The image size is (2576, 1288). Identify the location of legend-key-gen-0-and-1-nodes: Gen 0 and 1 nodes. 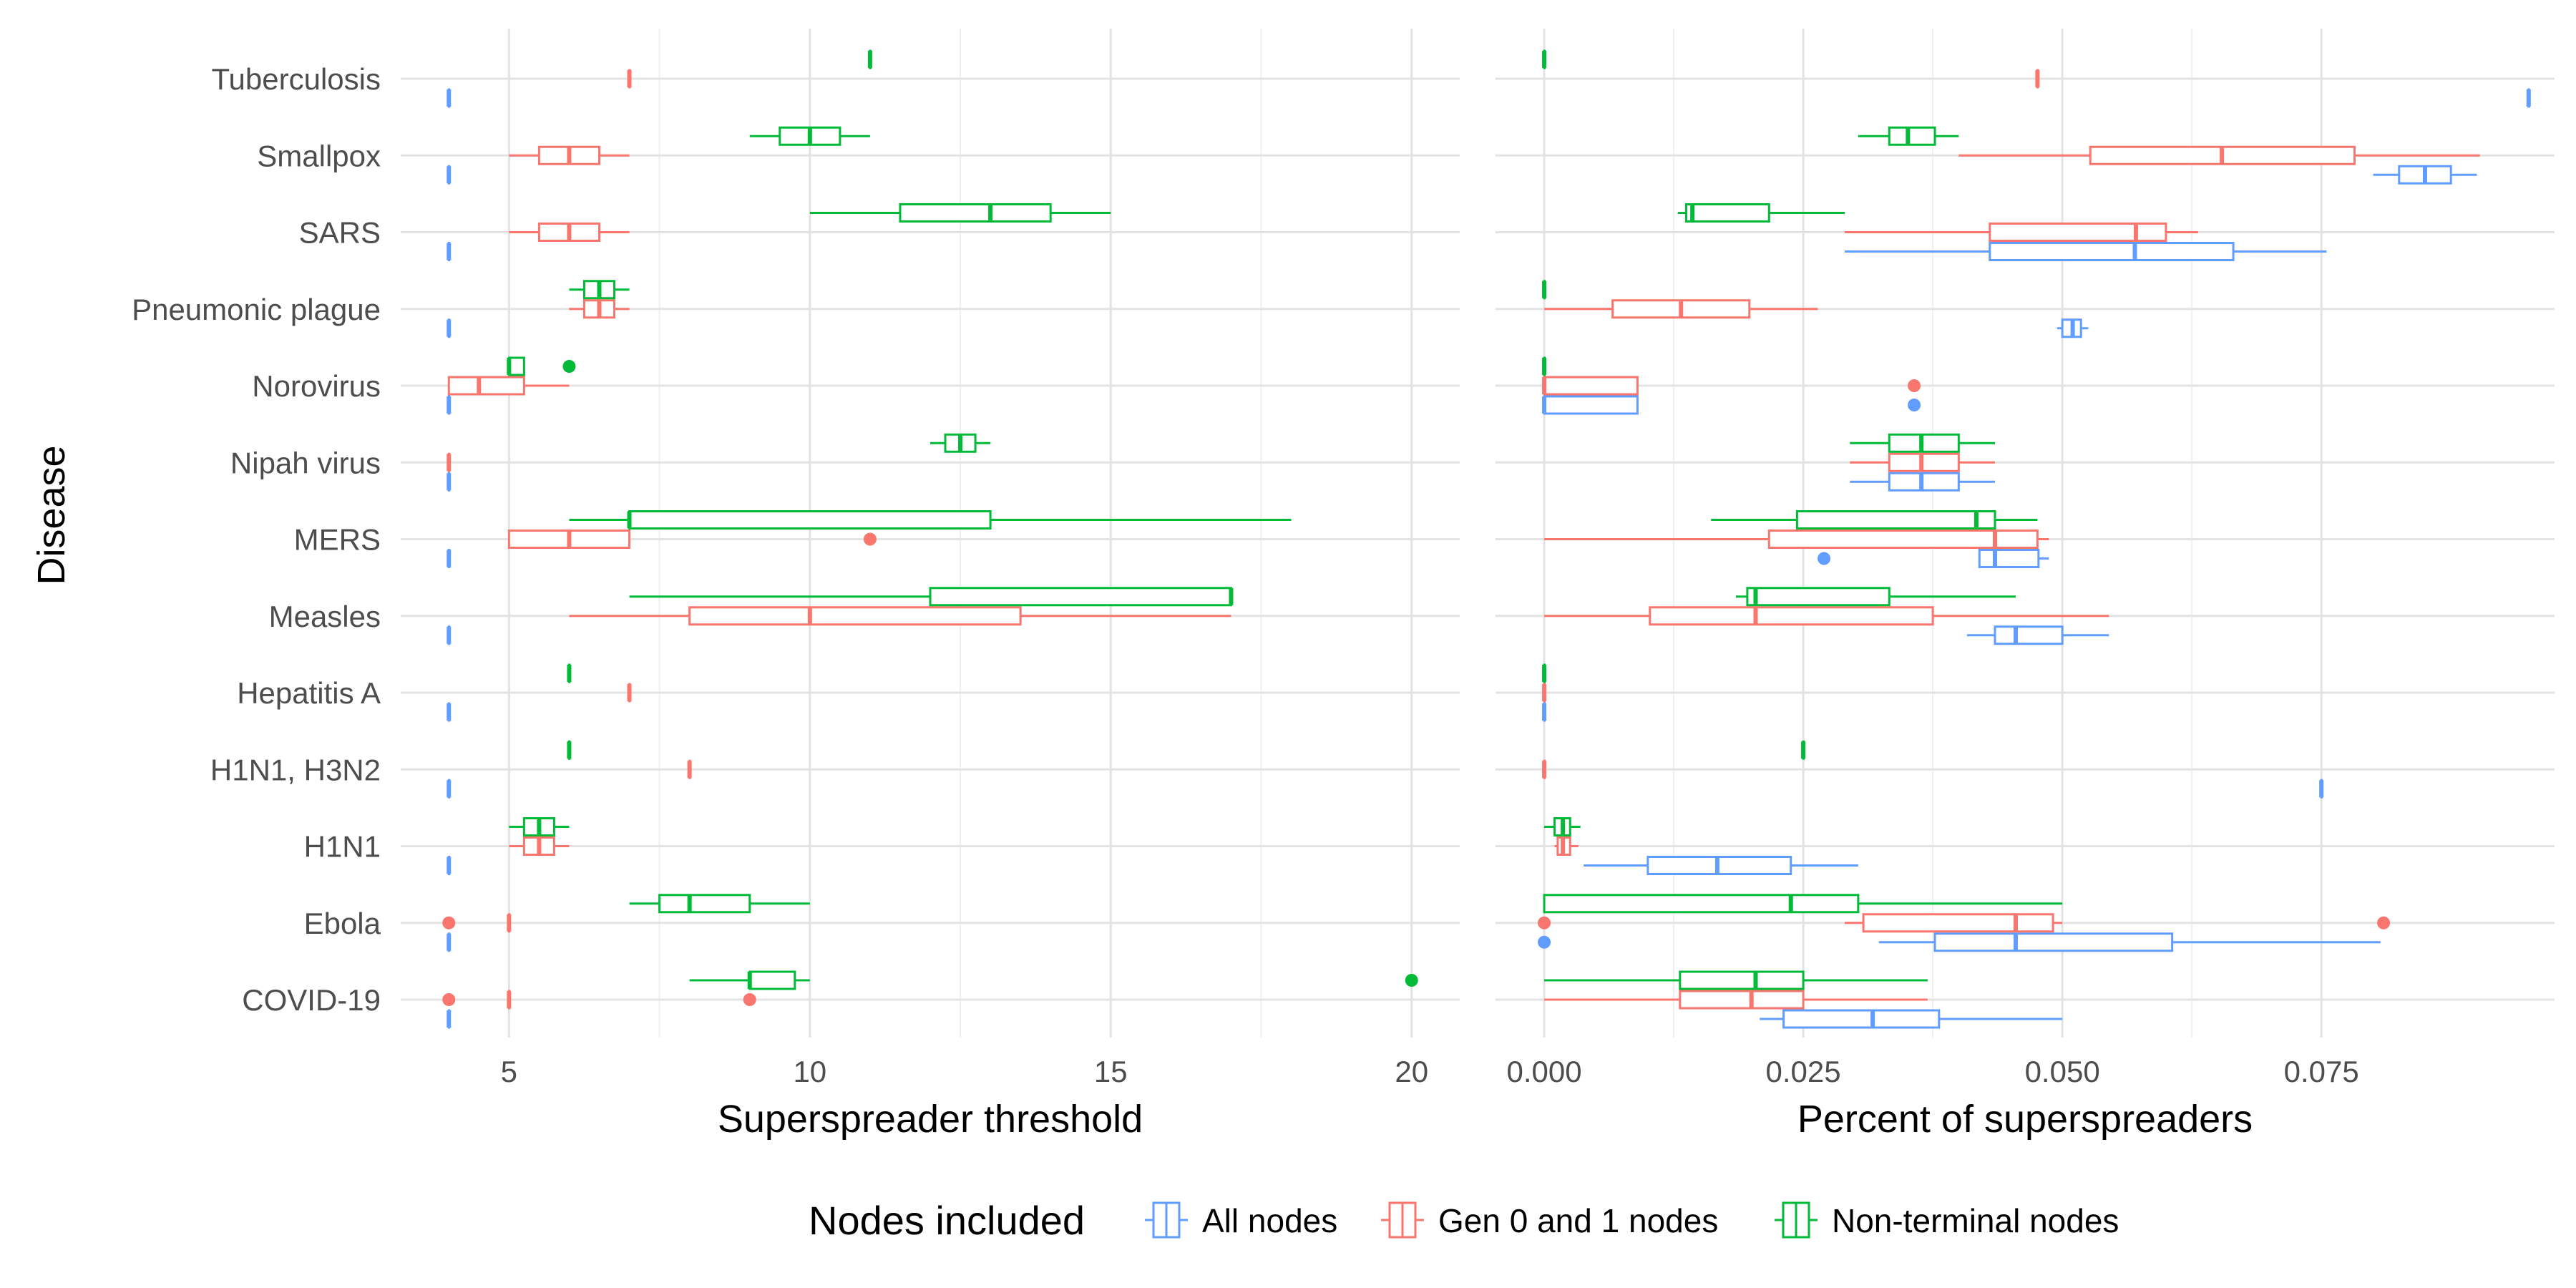
(1550, 1220).